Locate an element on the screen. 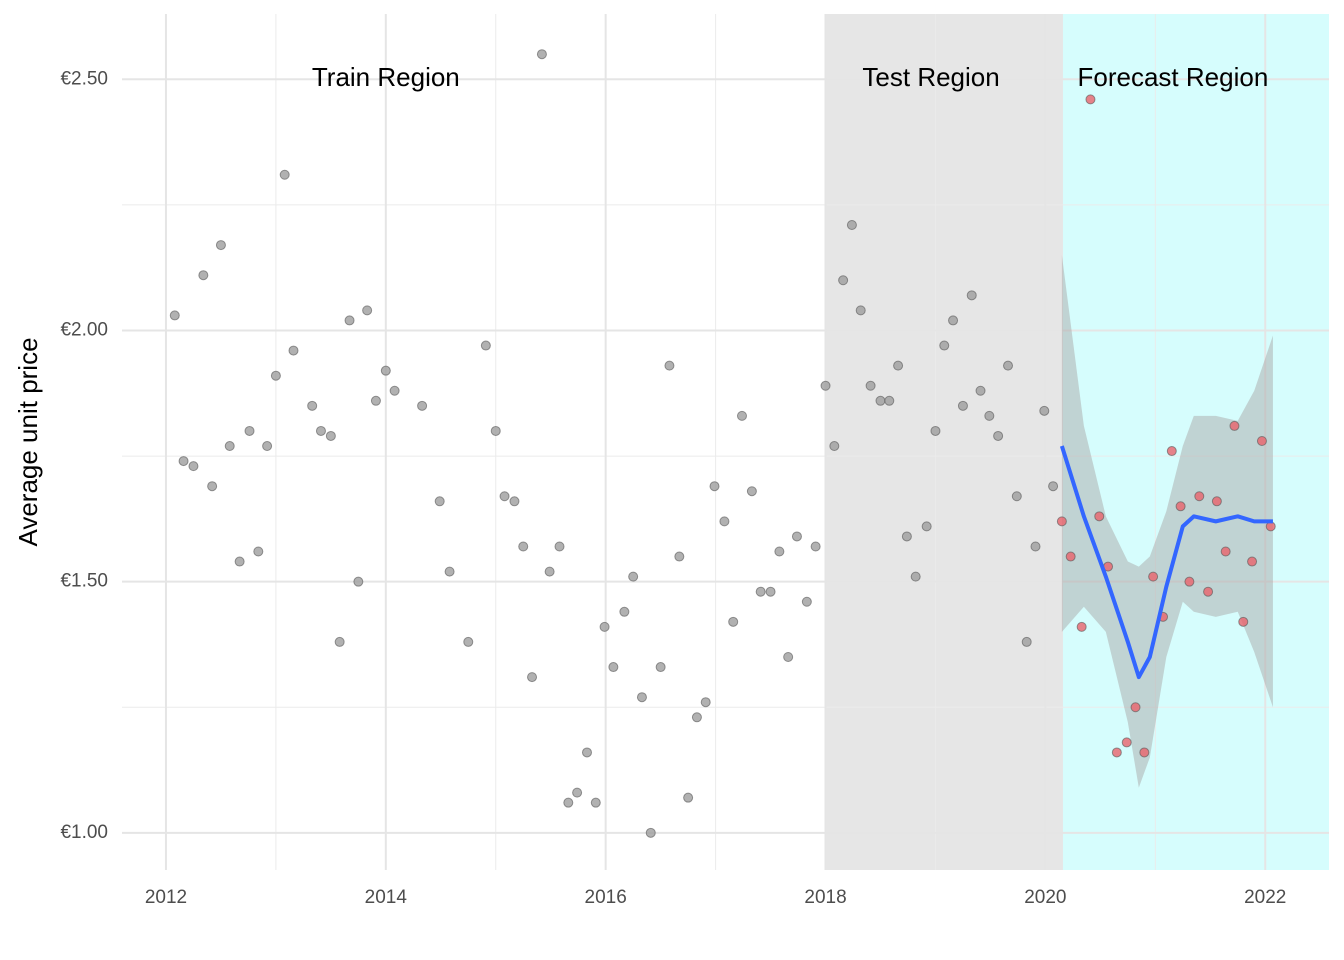 The height and width of the screenshot is (960, 1344). confidence-band is located at coordinates (1167, 521).